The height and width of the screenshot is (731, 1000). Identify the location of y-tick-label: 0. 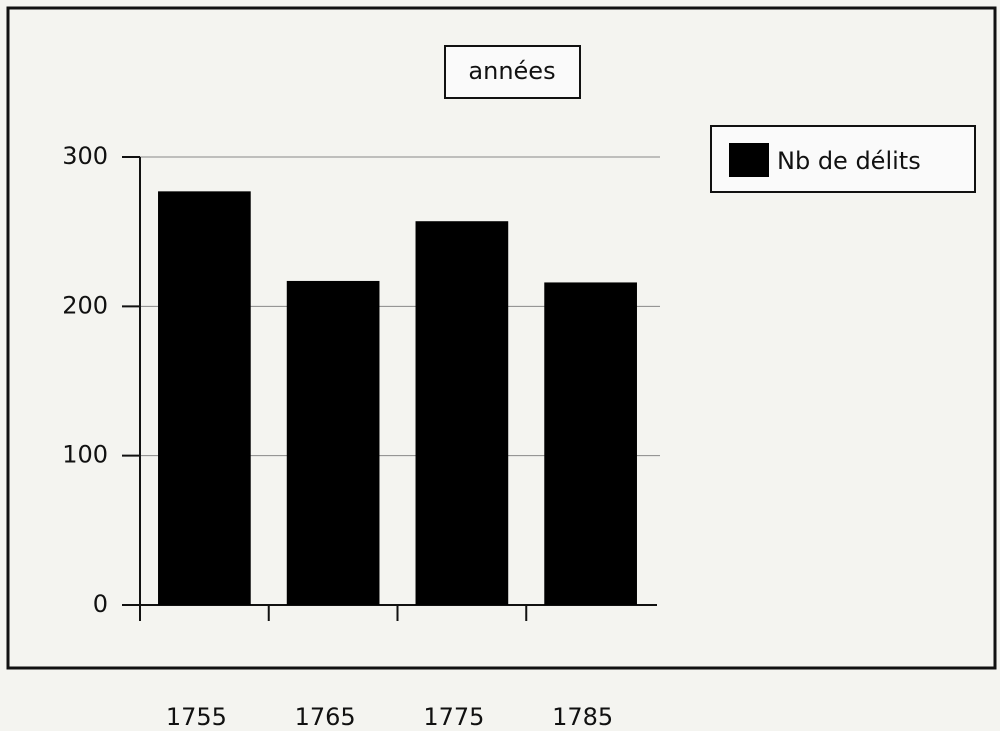
(100, 604).